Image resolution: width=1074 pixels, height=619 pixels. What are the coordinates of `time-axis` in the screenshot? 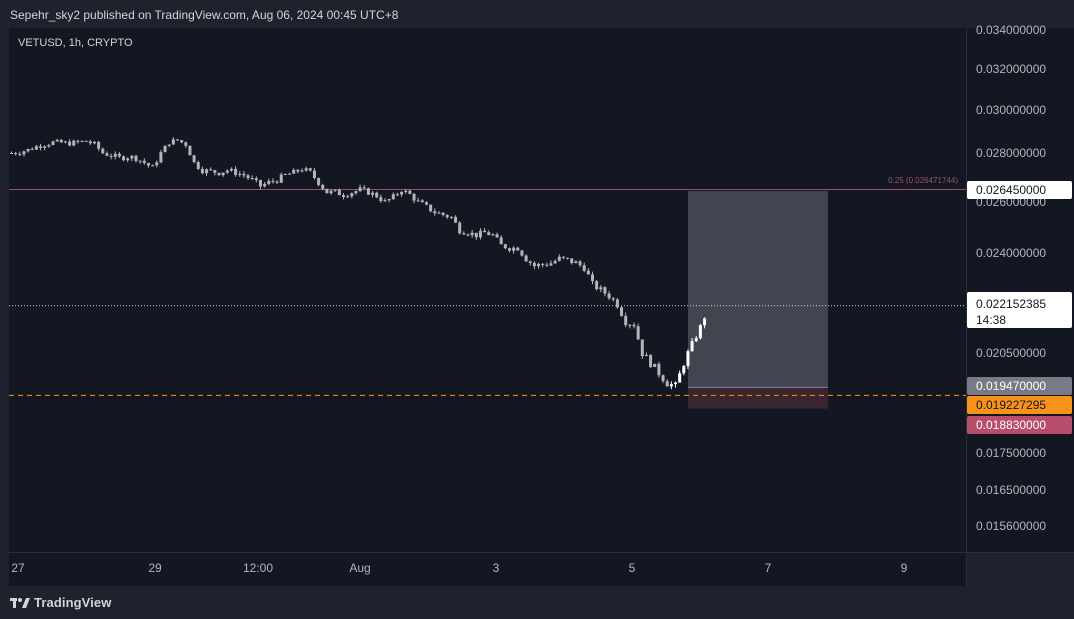 It's located at (487, 569).